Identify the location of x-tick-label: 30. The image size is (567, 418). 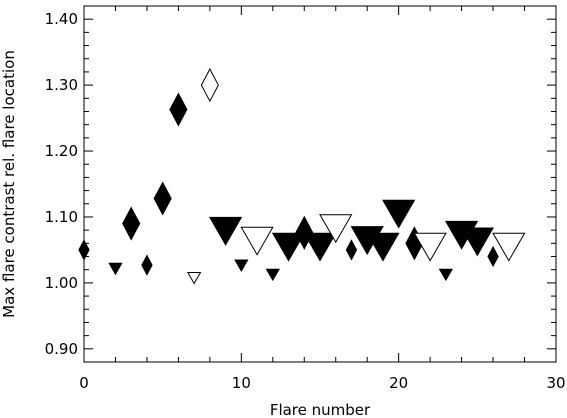
(555, 383).